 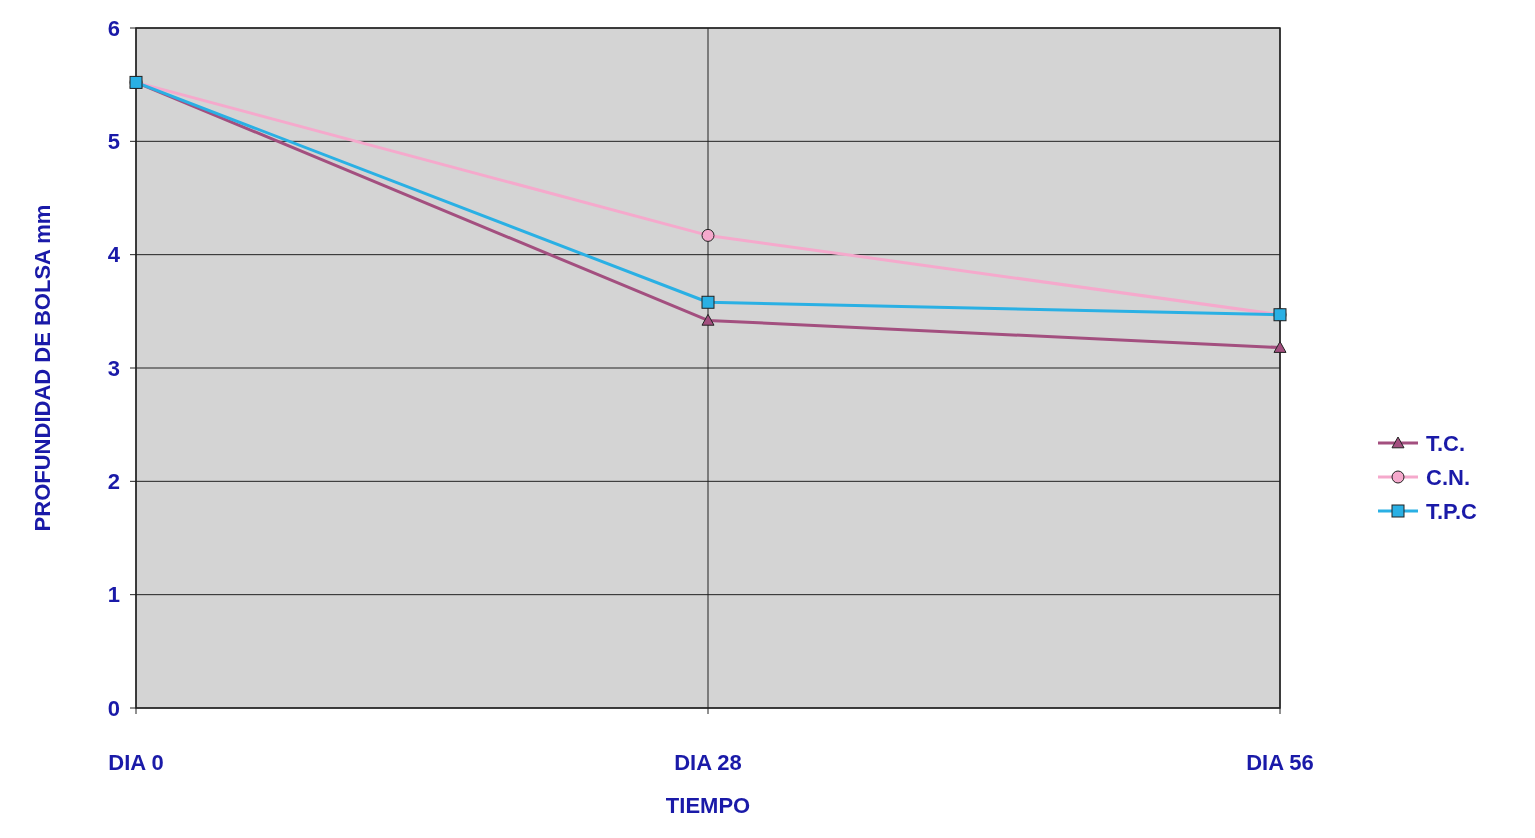 What do you see at coordinates (136, 762) in the screenshot?
I see `x-tick-label: DIA 0` at bounding box center [136, 762].